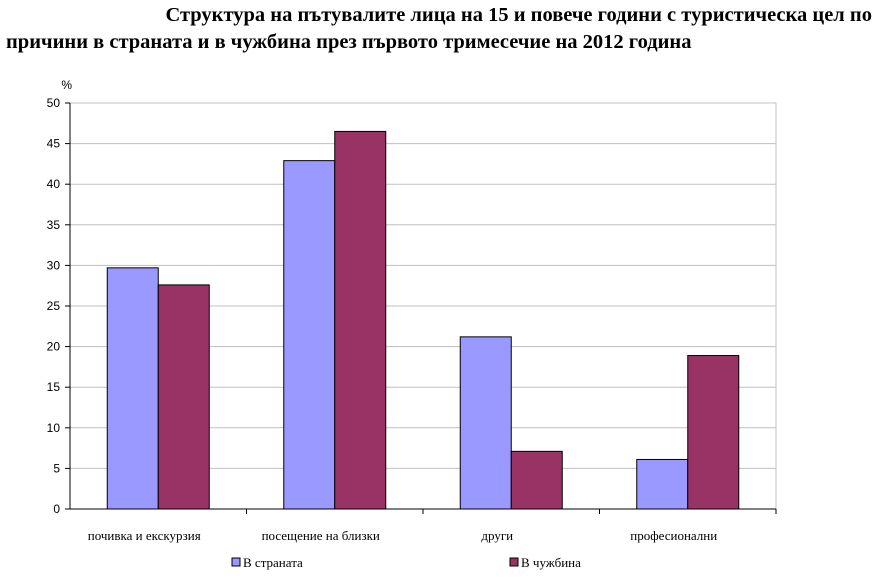 This screenshot has width=880, height=580. I want to click on y-tick-label: 45, so click(54, 144).